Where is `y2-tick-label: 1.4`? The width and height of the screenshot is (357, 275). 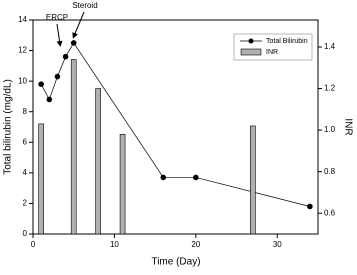 y2-tick-label: 1.4 is located at coordinates (330, 46).